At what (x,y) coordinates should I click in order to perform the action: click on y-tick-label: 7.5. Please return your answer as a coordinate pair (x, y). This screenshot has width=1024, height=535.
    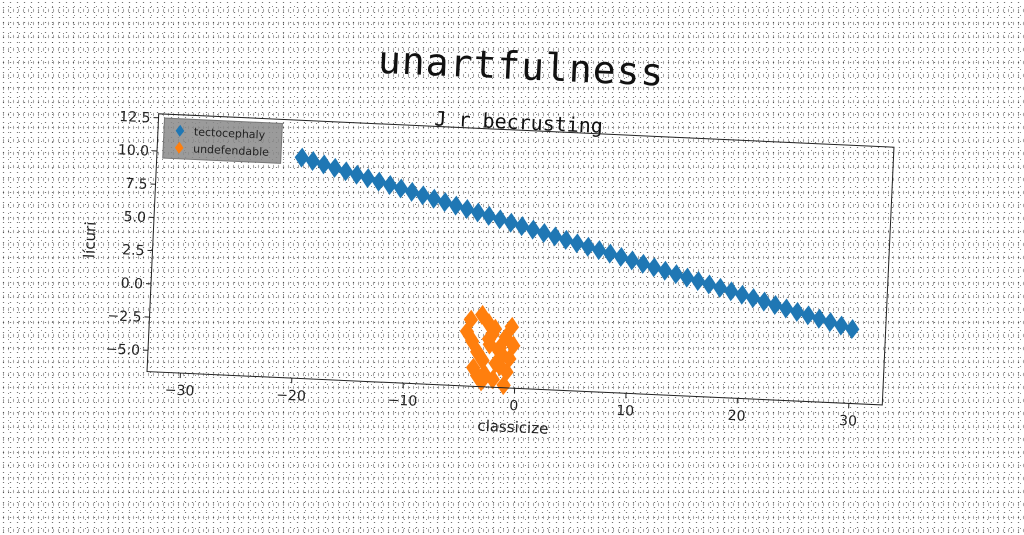
    Looking at the image, I should click on (136, 184).